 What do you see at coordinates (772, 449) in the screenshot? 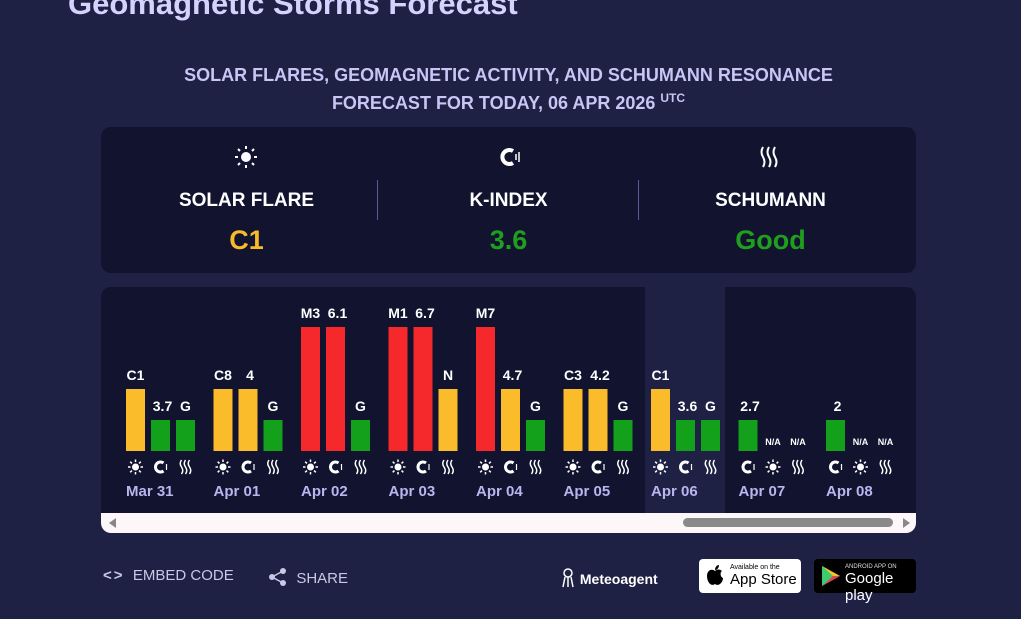
I see `day-column: 2.7 N/A N/A Apr 07` at bounding box center [772, 449].